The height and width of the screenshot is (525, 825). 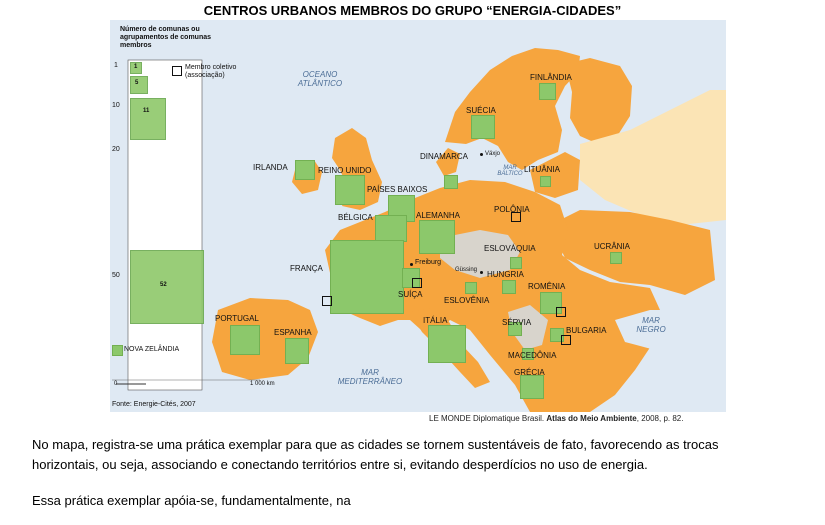 What do you see at coordinates (391, 228) in the screenshot?
I see `square-belgium` at bounding box center [391, 228].